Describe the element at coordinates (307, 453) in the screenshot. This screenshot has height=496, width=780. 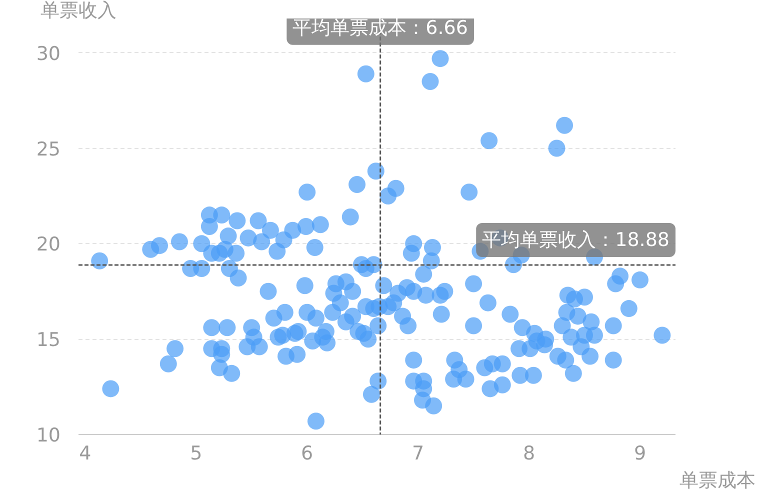
I see `x-tick-label: 6` at that location.